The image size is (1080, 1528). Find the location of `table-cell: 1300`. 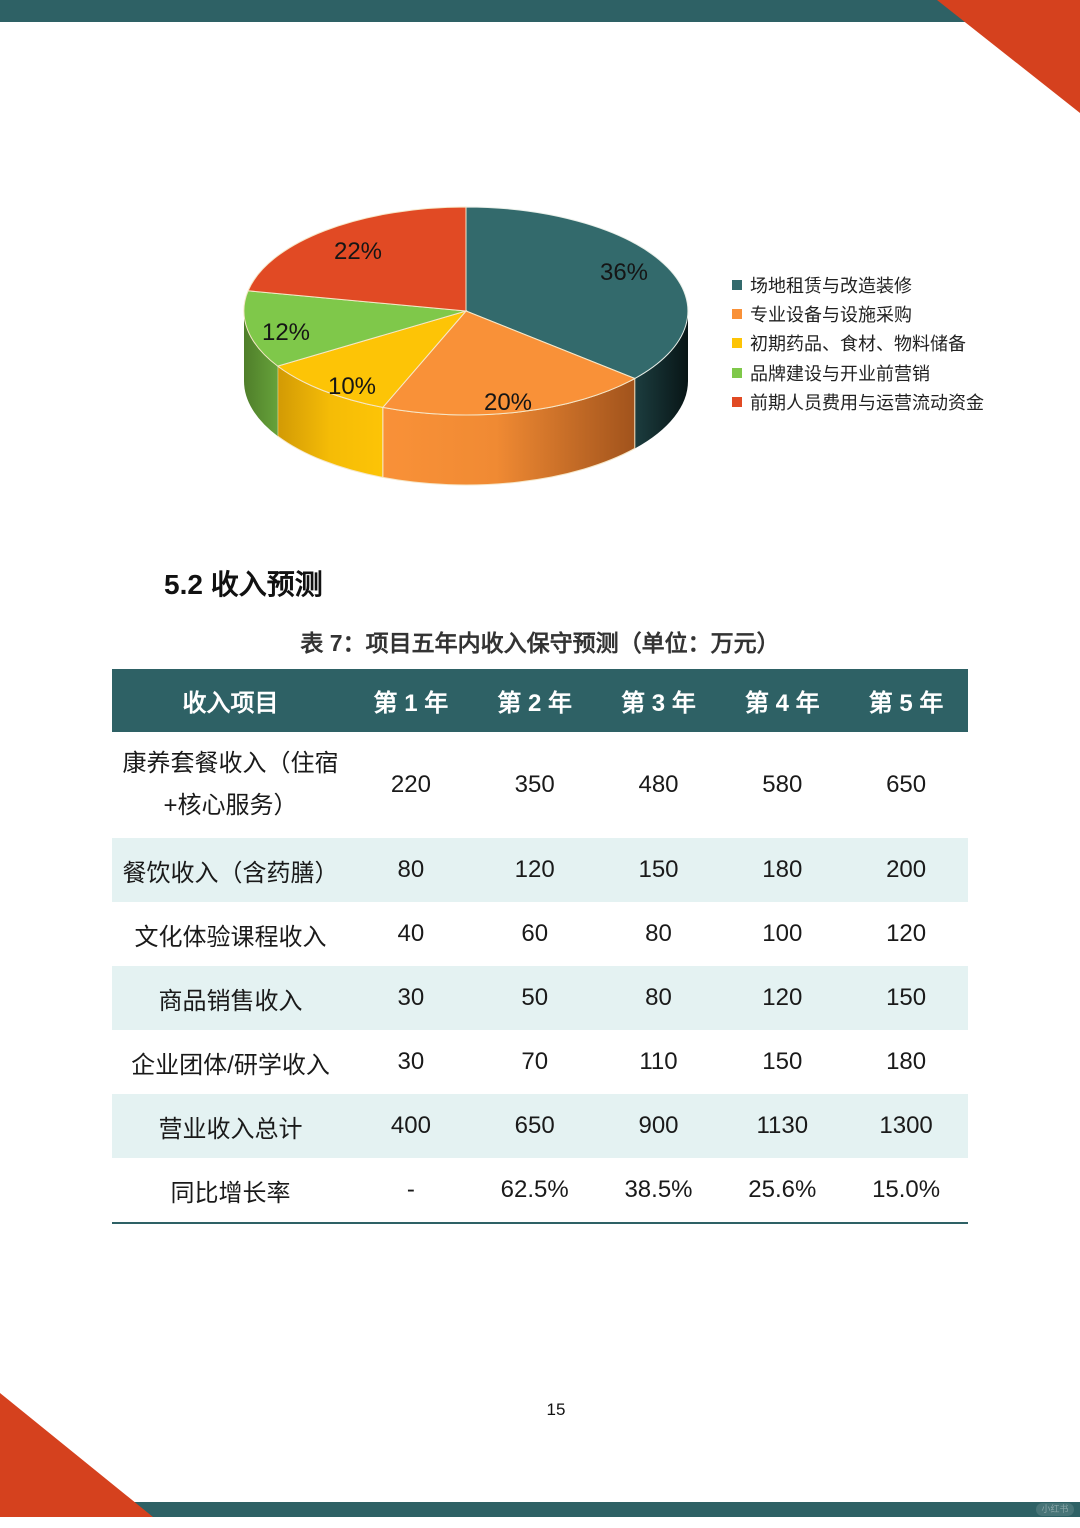

table-cell: 1300 is located at coordinates (906, 1126).